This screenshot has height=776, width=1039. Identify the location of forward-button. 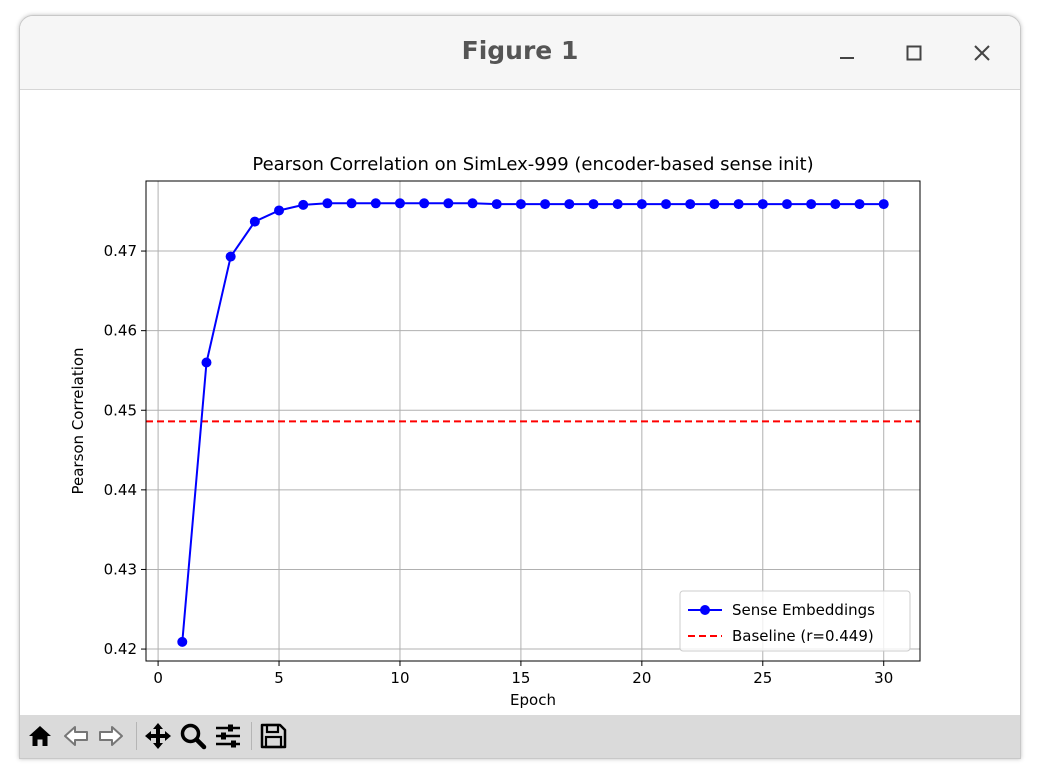
(111, 736).